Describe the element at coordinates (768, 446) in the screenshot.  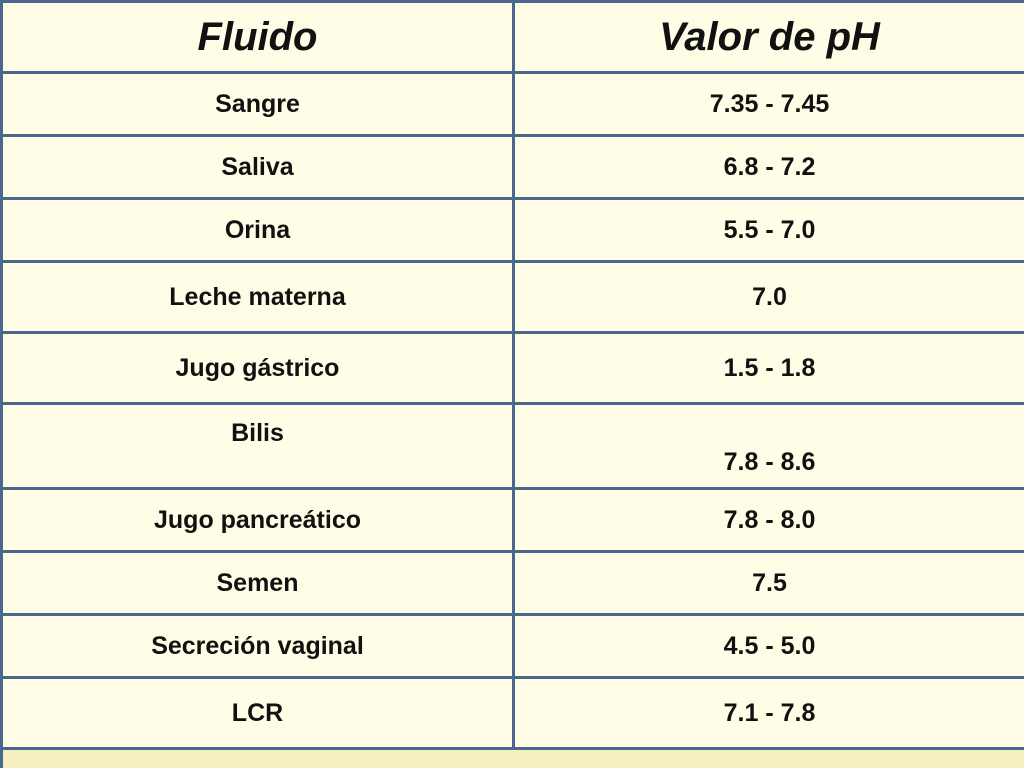
I see `ph-cell: 7.8 - 8.6` at that location.